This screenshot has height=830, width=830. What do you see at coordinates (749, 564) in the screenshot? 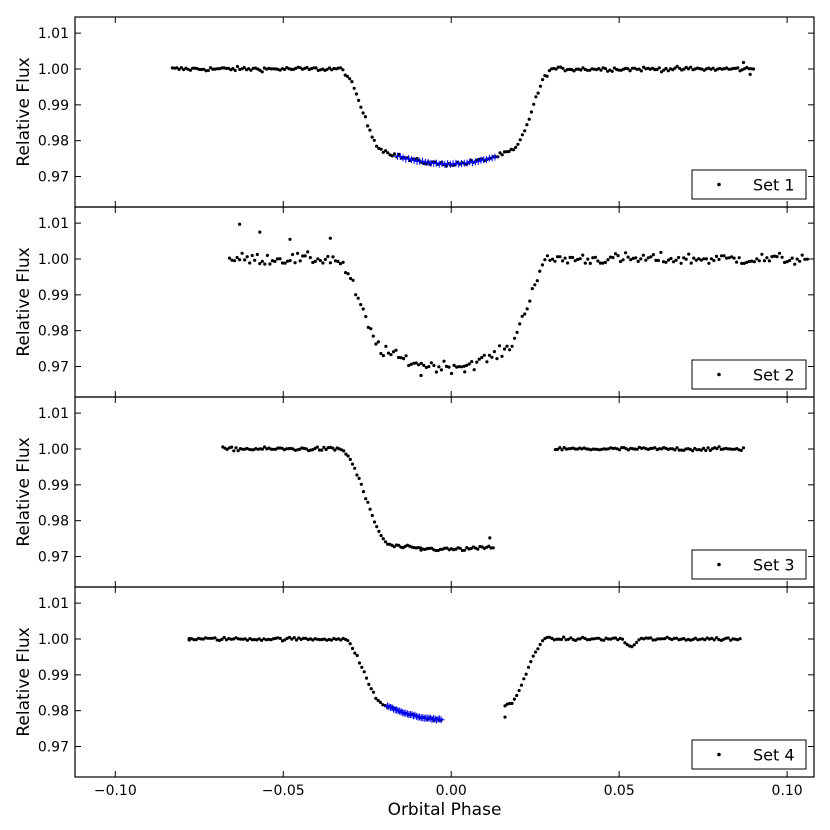
I see `legend-box` at bounding box center [749, 564].